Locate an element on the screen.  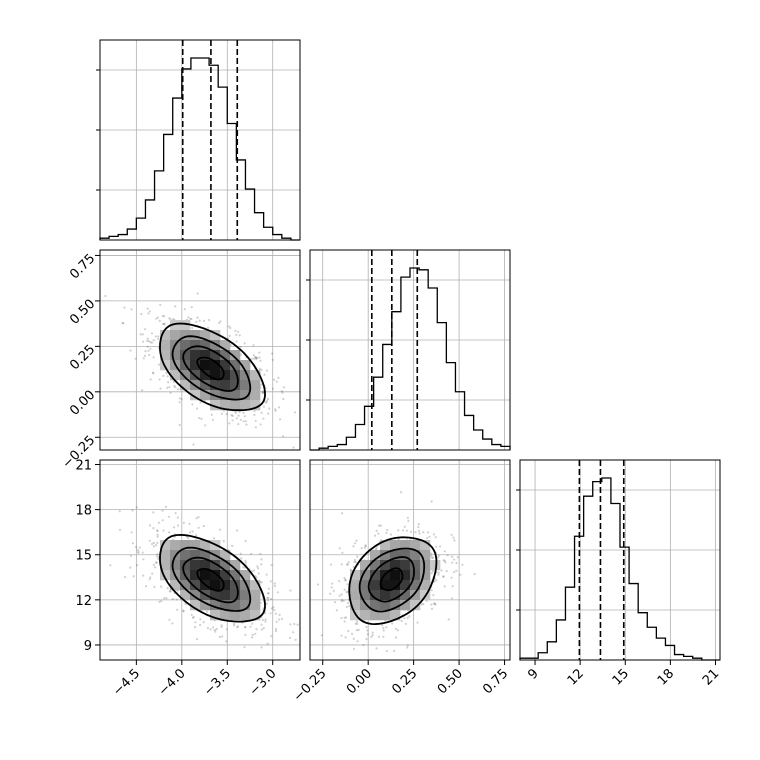
xtick-label-2-2: 15 is located at coordinates (621, 677).